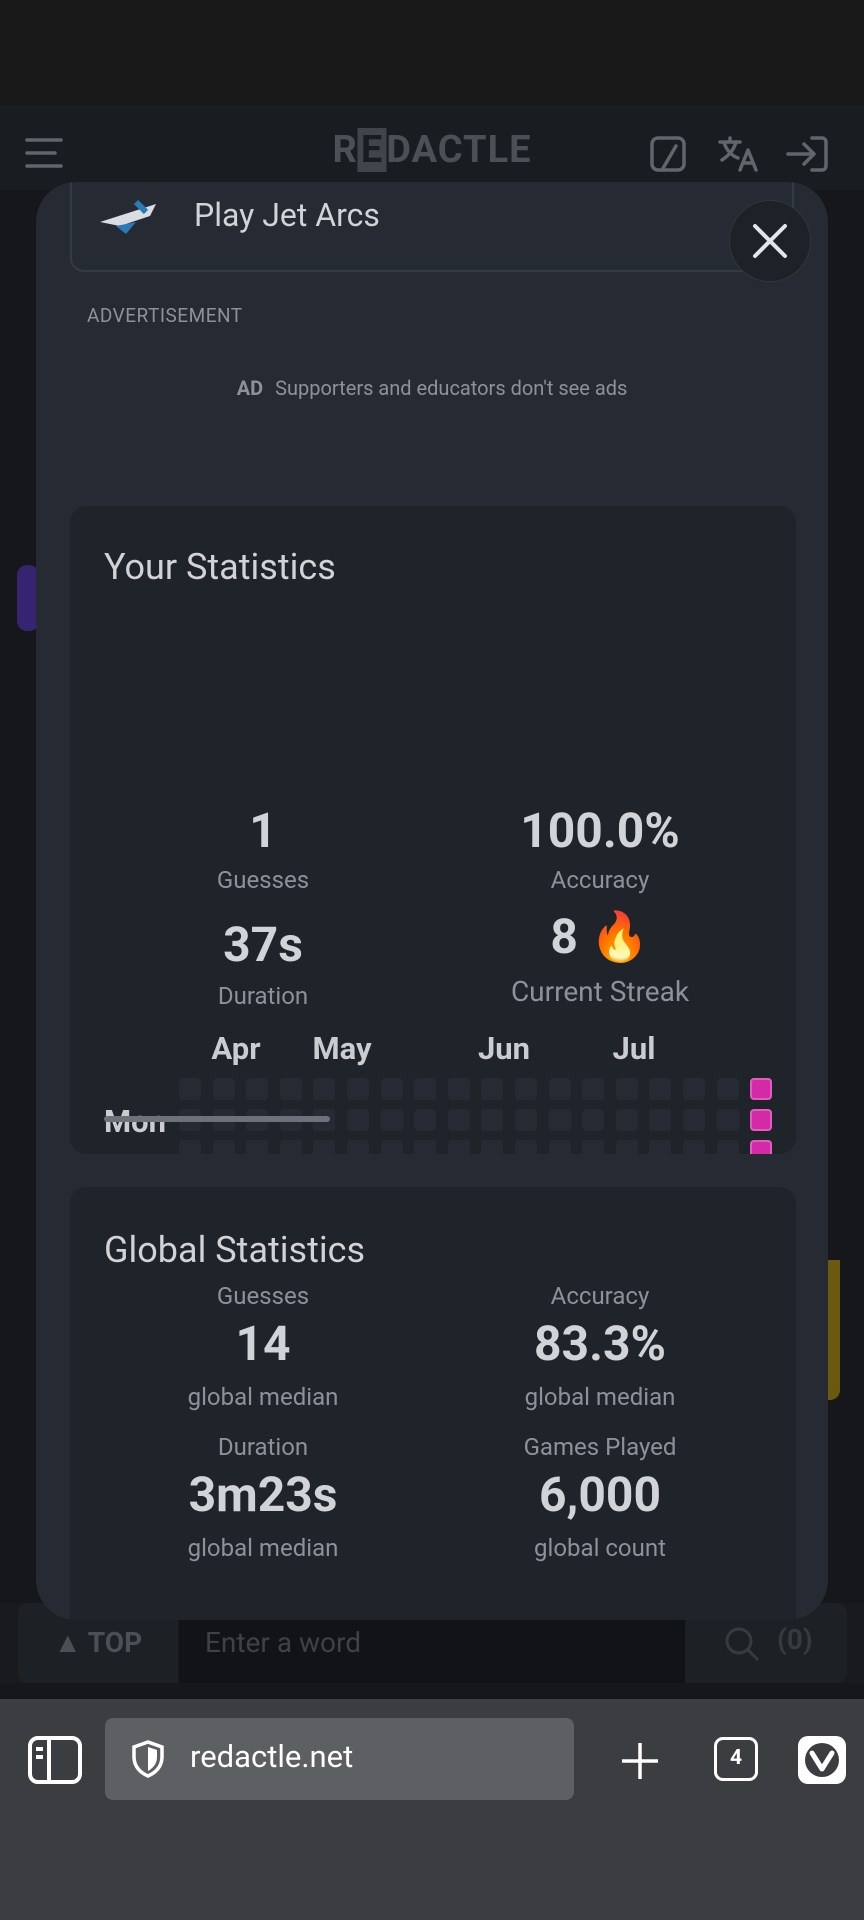 The image size is (864, 1920). Describe the element at coordinates (272, 1756) in the screenshot. I see `url-text: redactle.net` at that location.